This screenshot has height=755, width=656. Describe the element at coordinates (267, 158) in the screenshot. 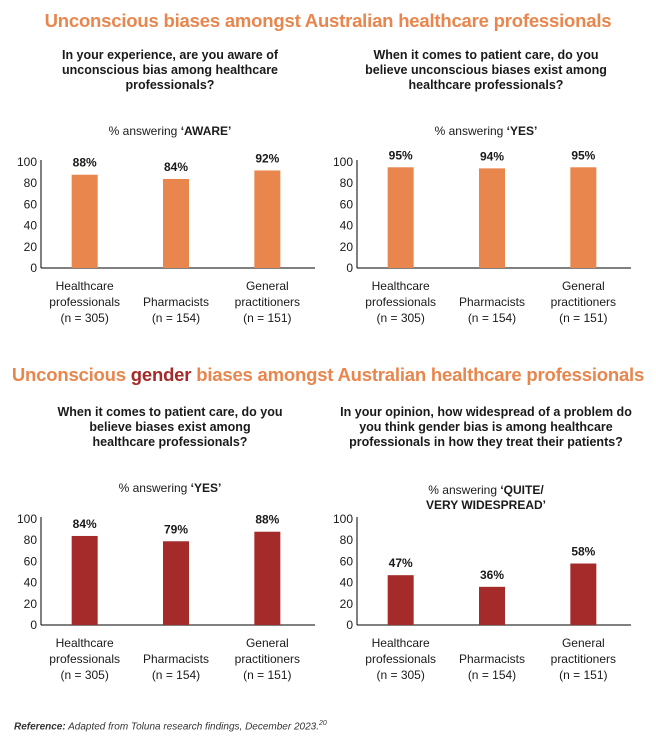

I see `bar-value-label: 92%` at that location.